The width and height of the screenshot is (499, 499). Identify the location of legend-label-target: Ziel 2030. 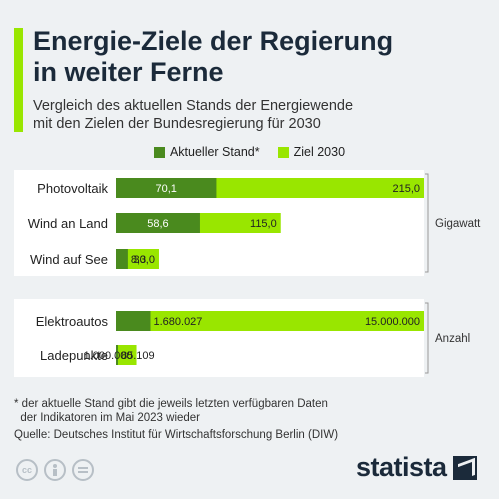
(319, 152).